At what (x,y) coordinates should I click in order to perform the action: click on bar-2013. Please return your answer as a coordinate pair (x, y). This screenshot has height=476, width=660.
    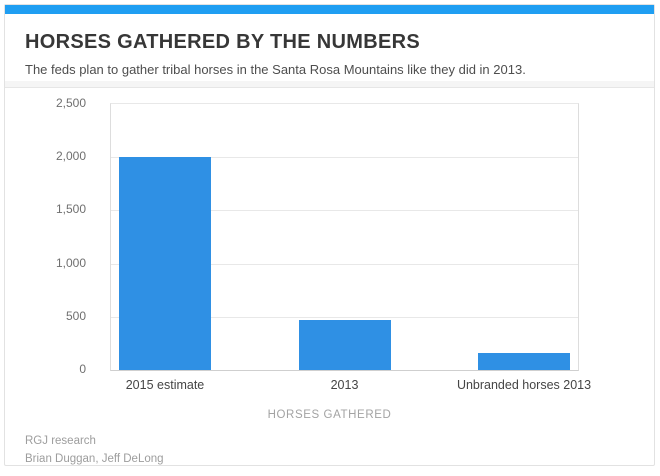
    Looking at the image, I should click on (344, 345).